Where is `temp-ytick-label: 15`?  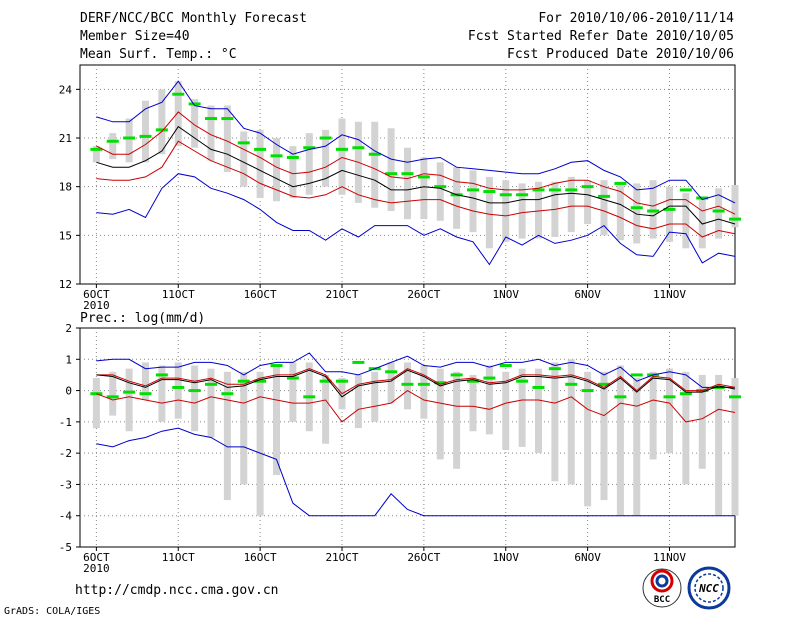 temp-ytick-label: 15 is located at coordinates (65, 235).